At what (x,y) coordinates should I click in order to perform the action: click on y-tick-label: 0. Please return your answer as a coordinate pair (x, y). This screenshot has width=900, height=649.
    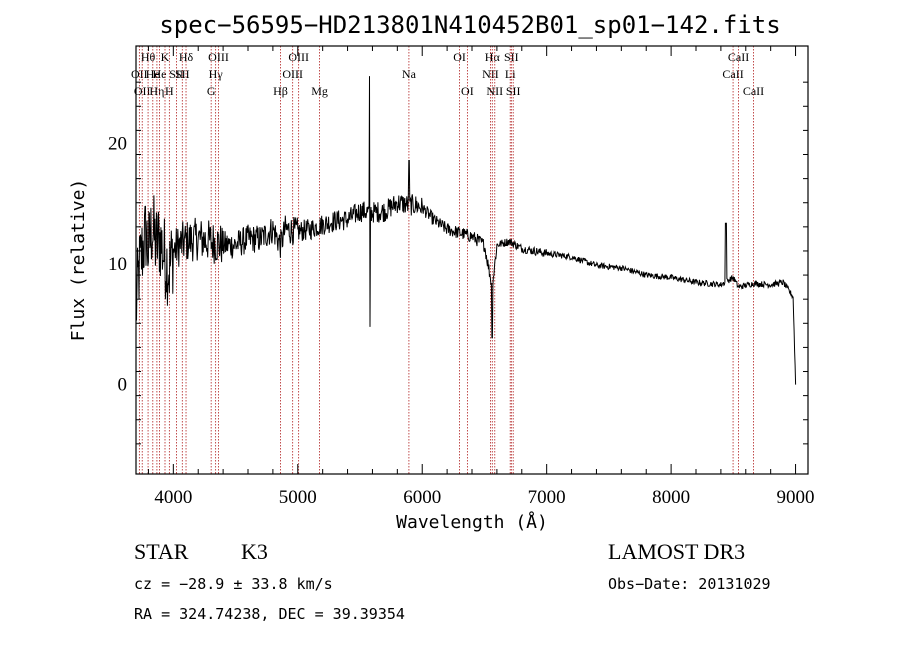
    Looking at the image, I should click on (123, 385).